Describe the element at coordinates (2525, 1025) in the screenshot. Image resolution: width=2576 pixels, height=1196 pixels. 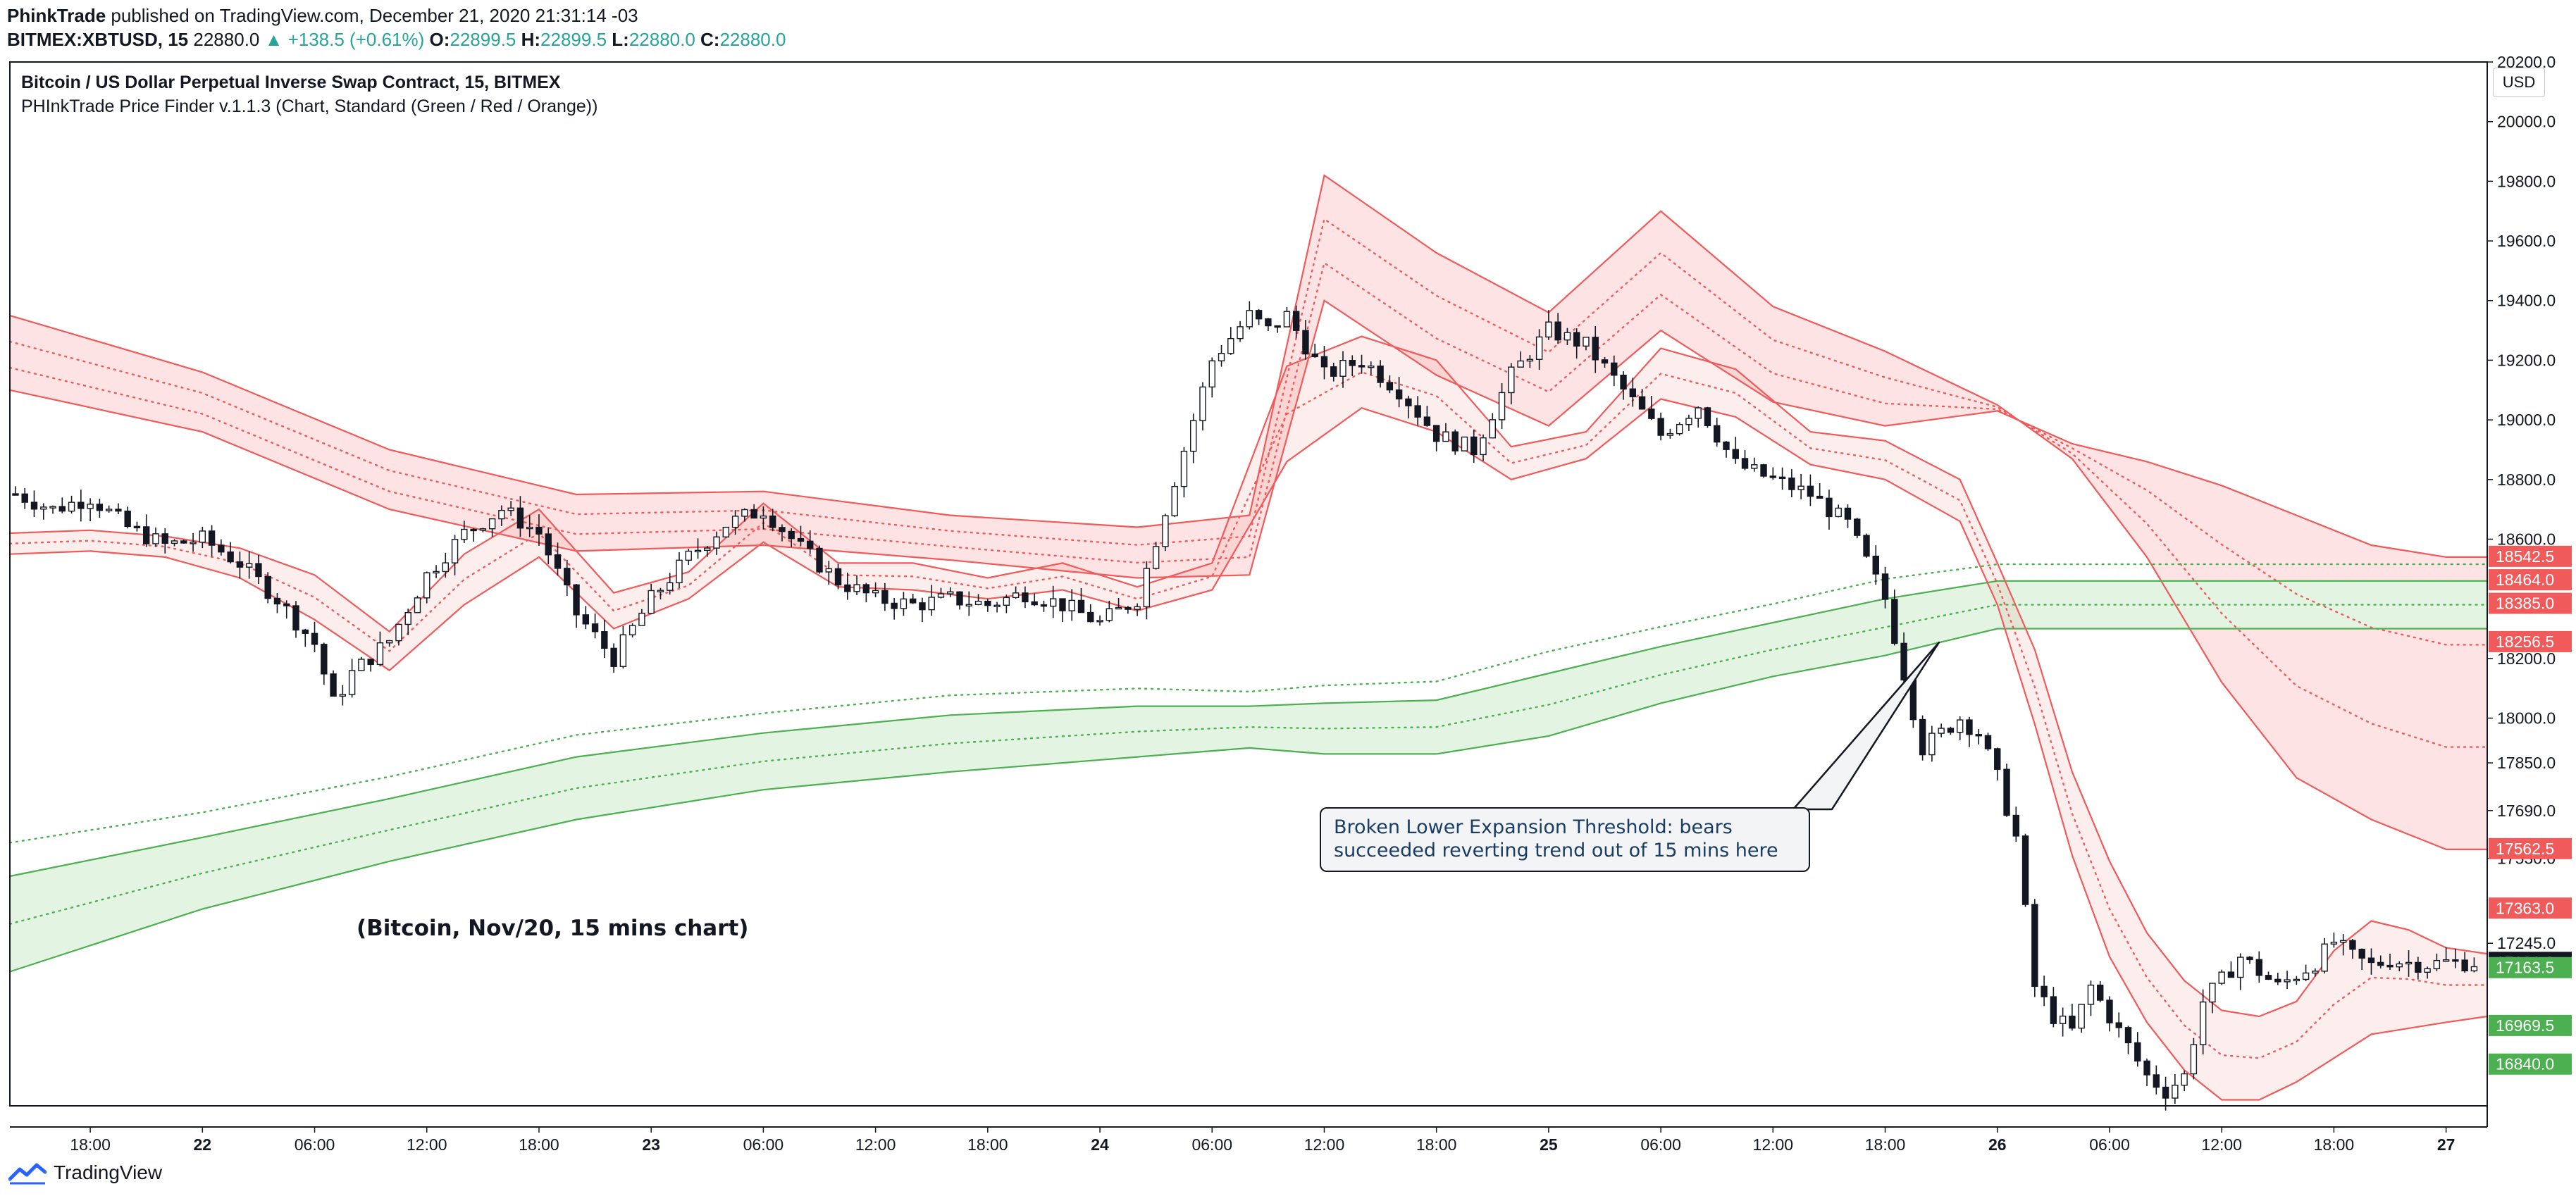
I see `price-label-text: 16969.5` at that location.